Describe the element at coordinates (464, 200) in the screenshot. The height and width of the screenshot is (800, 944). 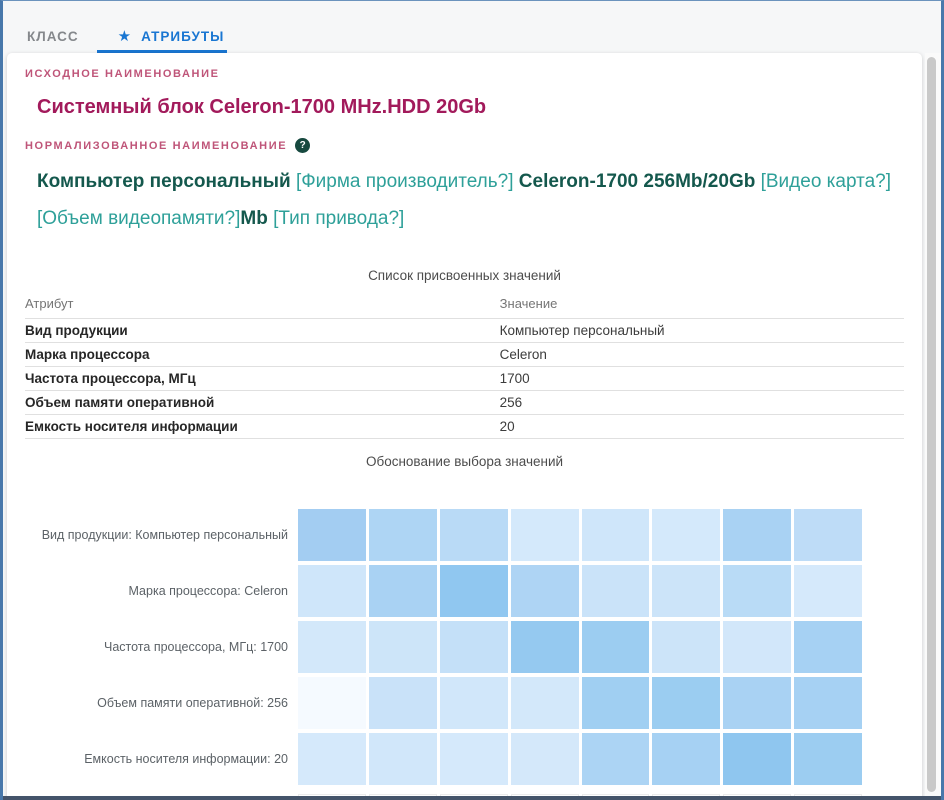
I see `normalized-segment-placeholder: [Видео карта?] [Объем видеопамяти?]` at that location.